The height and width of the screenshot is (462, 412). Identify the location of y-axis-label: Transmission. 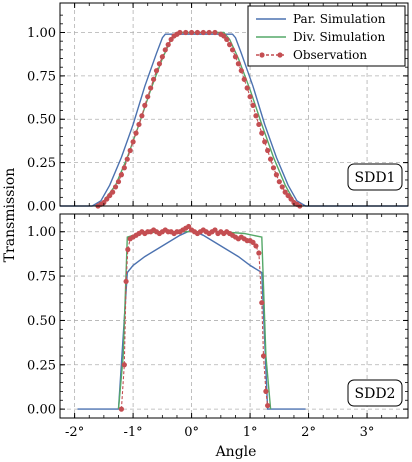
(10, 215).